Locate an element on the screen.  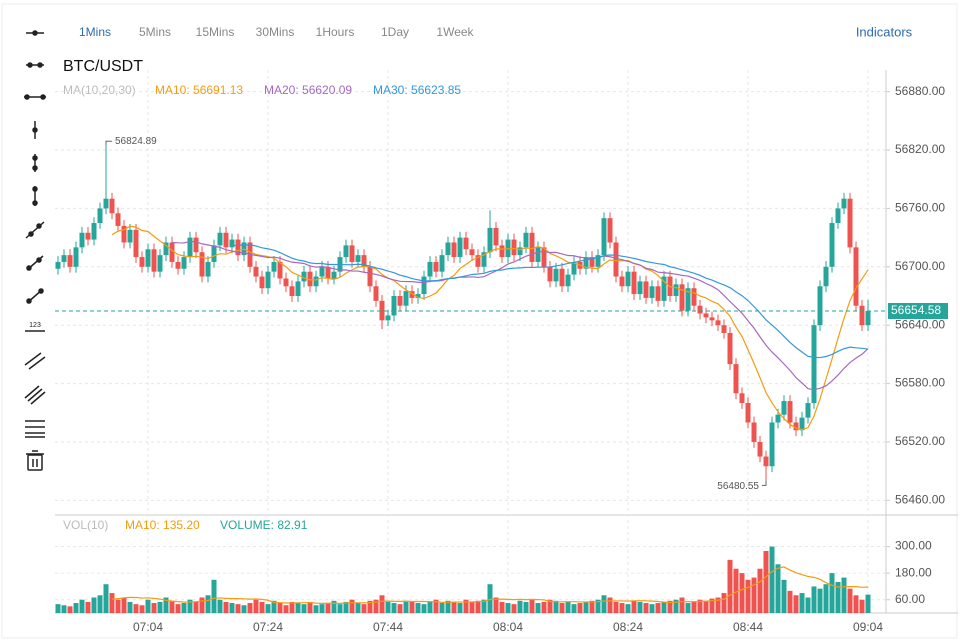
tool-horizontal-ray is located at coordinates (35, 33).